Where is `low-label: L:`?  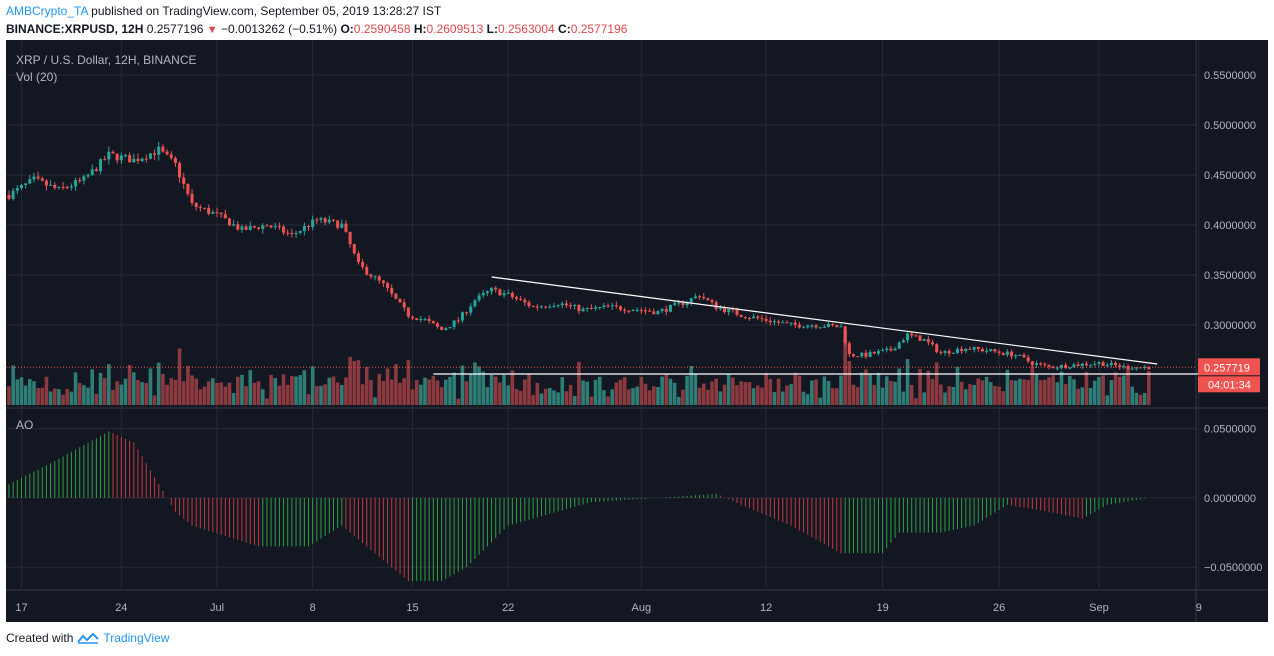
low-label: L: is located at coordinates (492, 29).